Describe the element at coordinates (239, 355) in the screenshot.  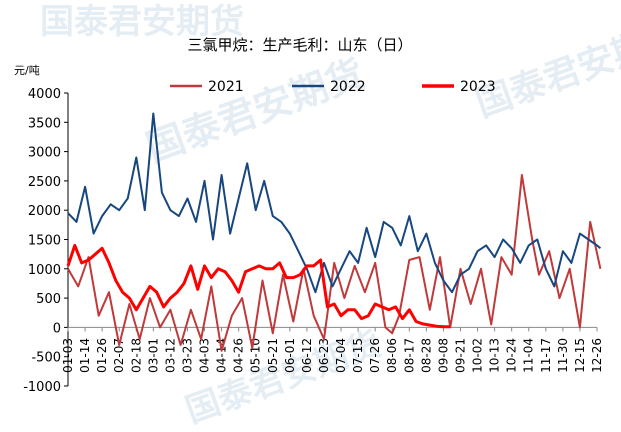
I see `x-tick-label: 04-26` at that location.